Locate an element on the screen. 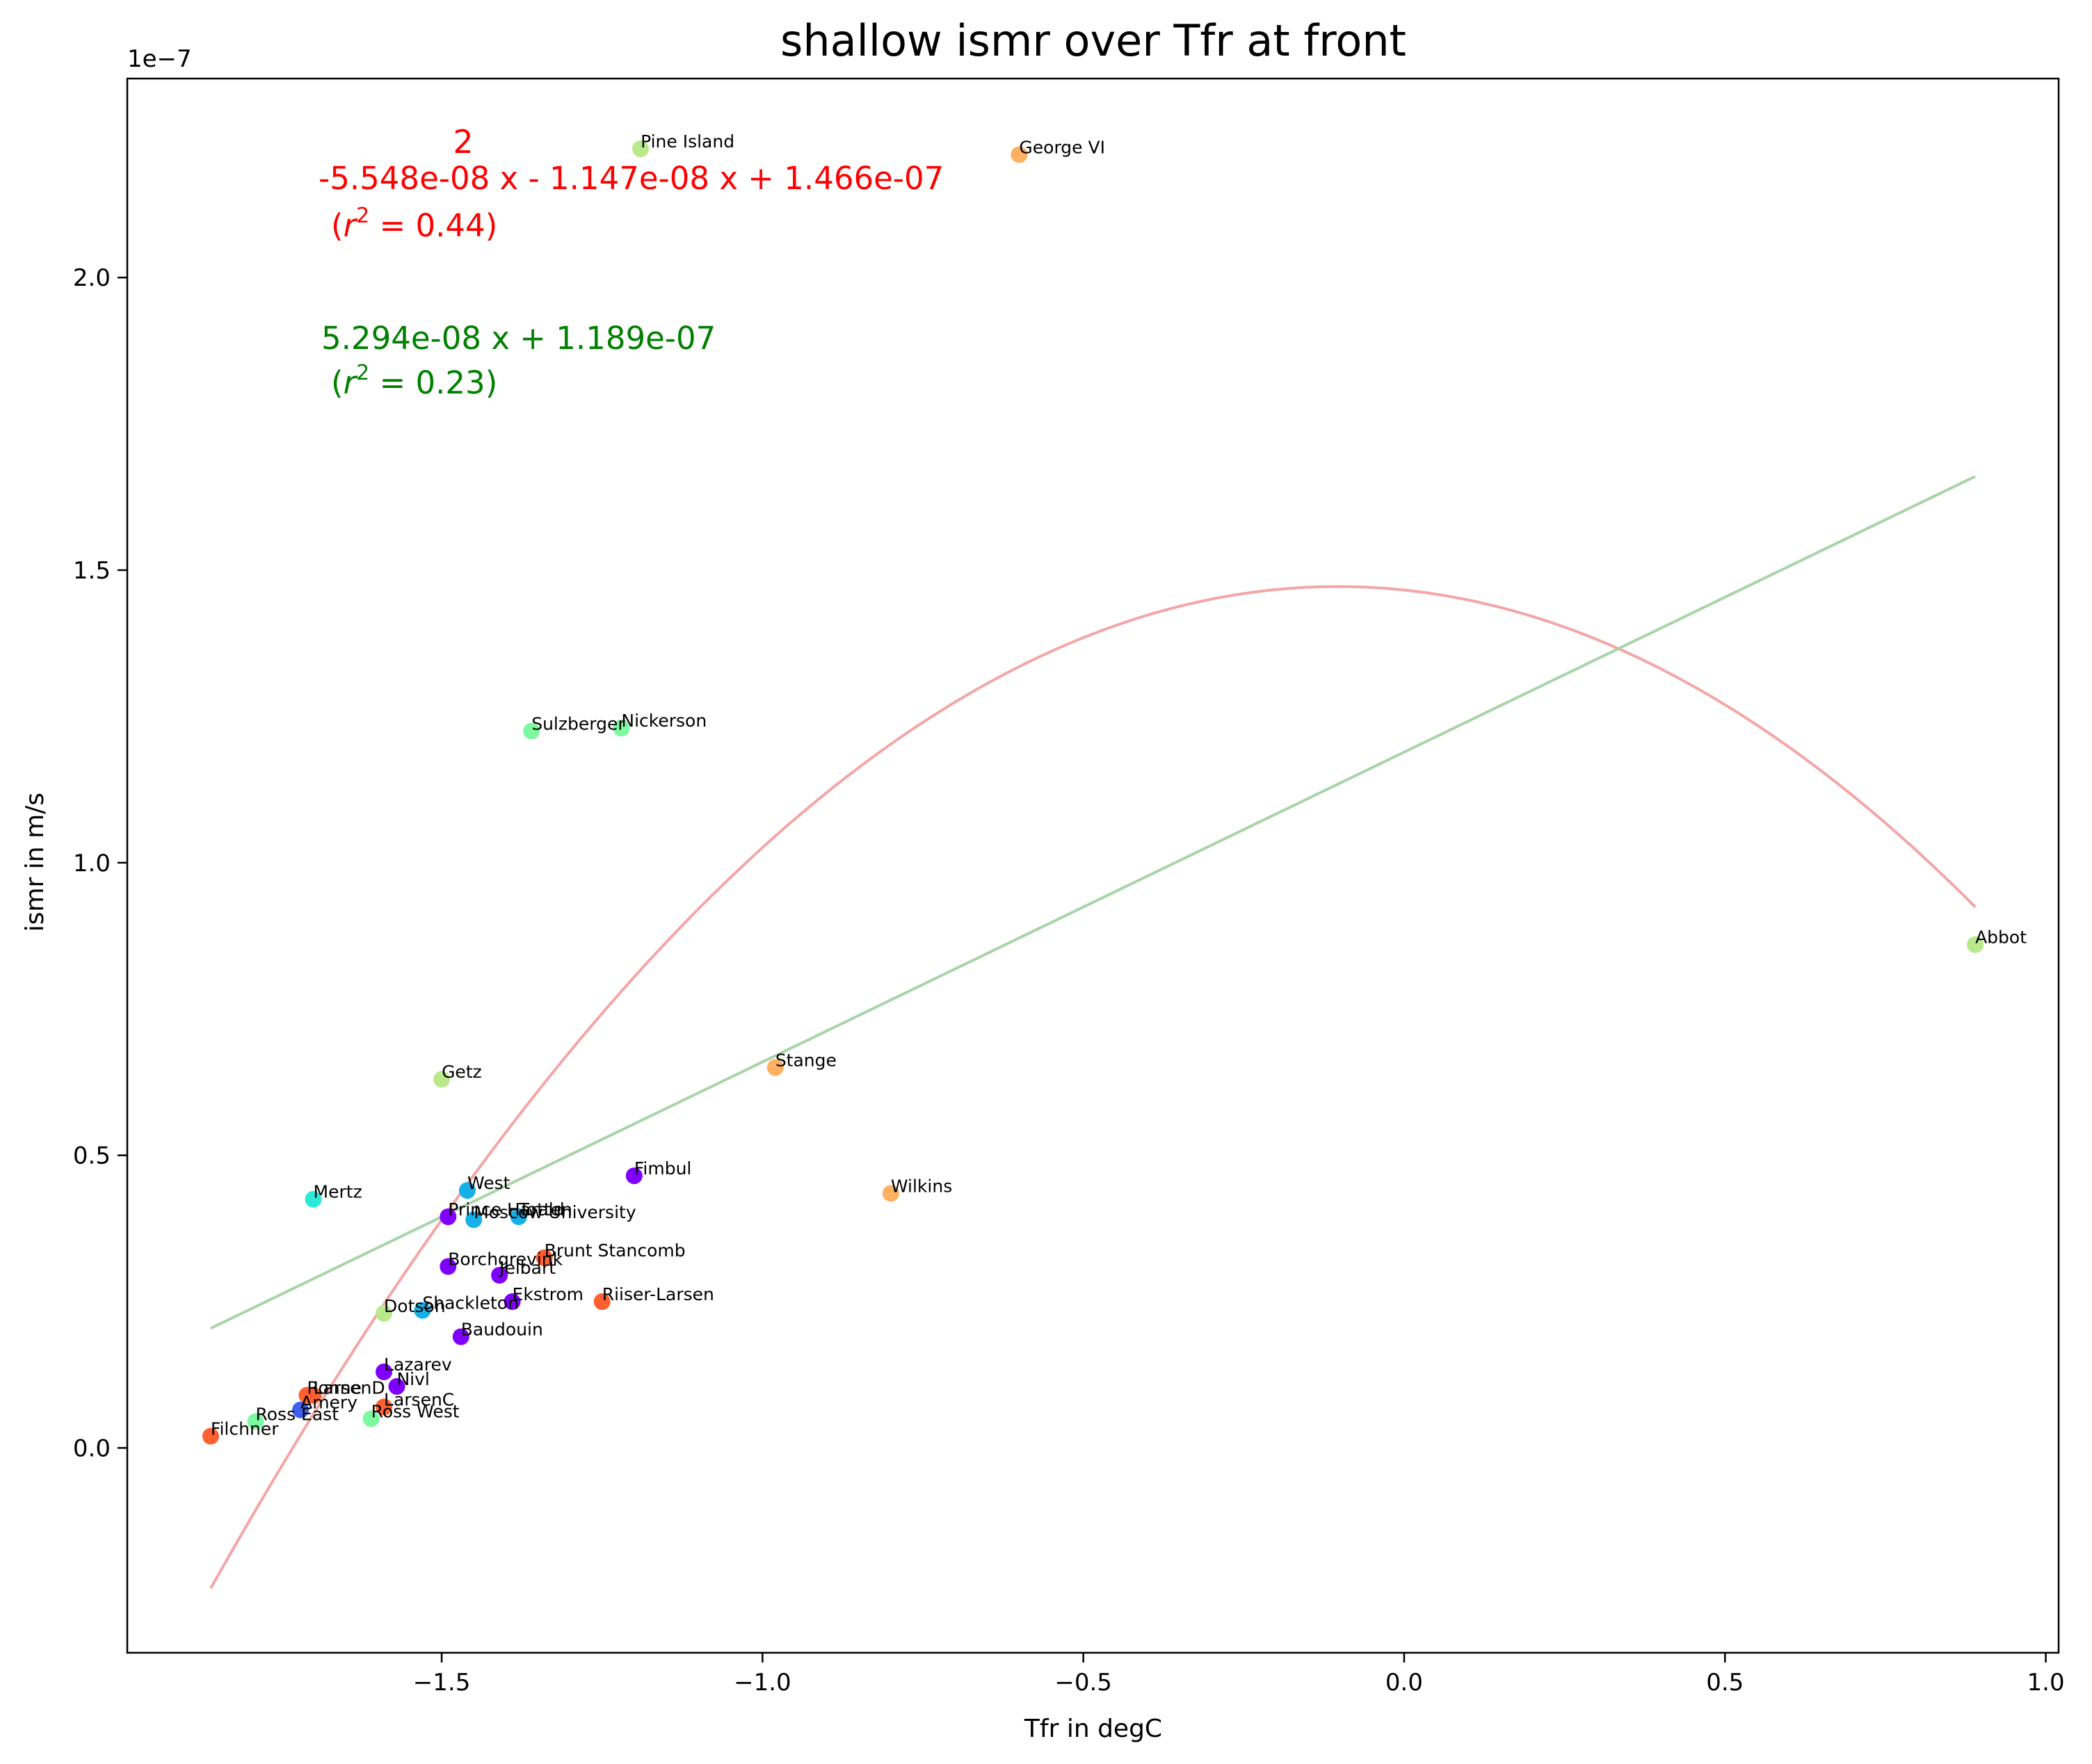 This screenshot has height=1764, width=2092. point-label: Jelbart is located at coordinates (527, 1268).